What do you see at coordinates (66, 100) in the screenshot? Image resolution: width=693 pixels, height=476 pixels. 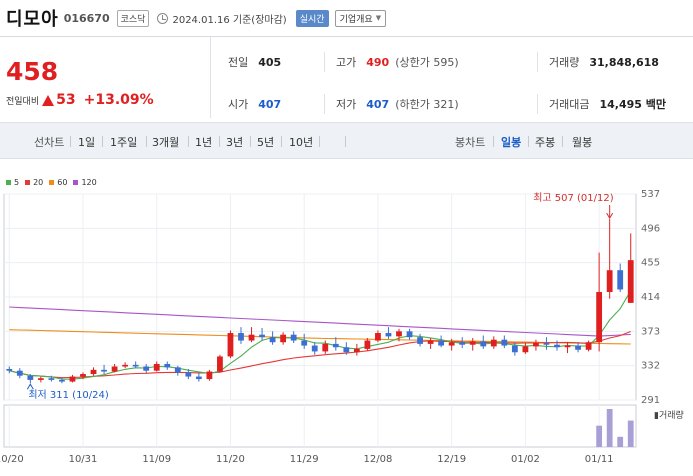 I see `change-amount: 53` at bounding box center [66, 100].